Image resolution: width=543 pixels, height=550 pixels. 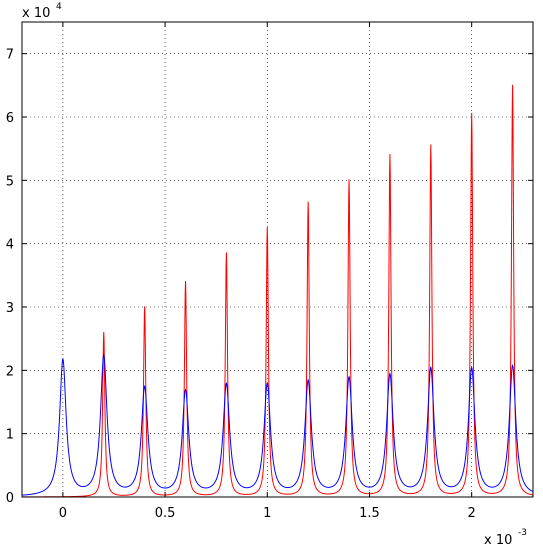 What do you see at coordinates (59, 7) in the screenshot?
I see `y-multiplier-exponent: 4` at bounding box center [59, 7].